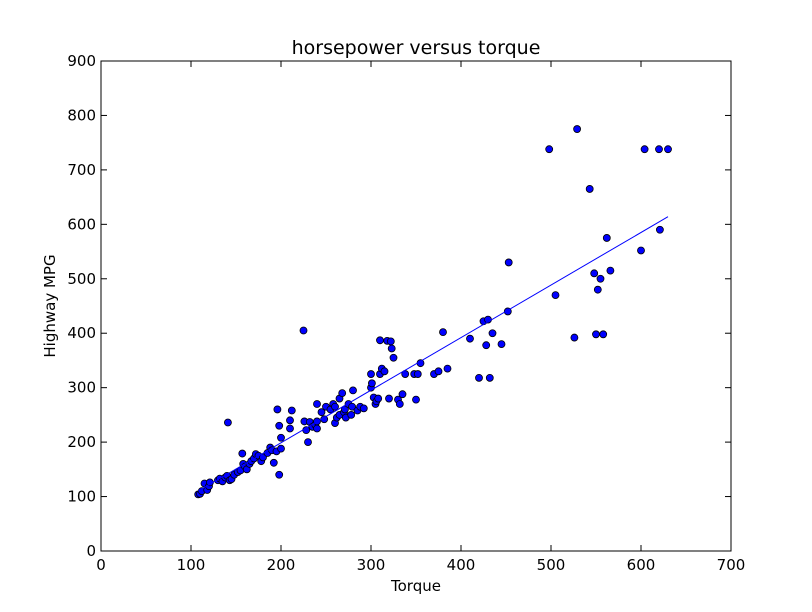 Image resolution: width=812 pixels, height=612 pixels. Describe the element at coordinates (81, 333) in the screenshot. I see `y-tick-label: 400` at that location.